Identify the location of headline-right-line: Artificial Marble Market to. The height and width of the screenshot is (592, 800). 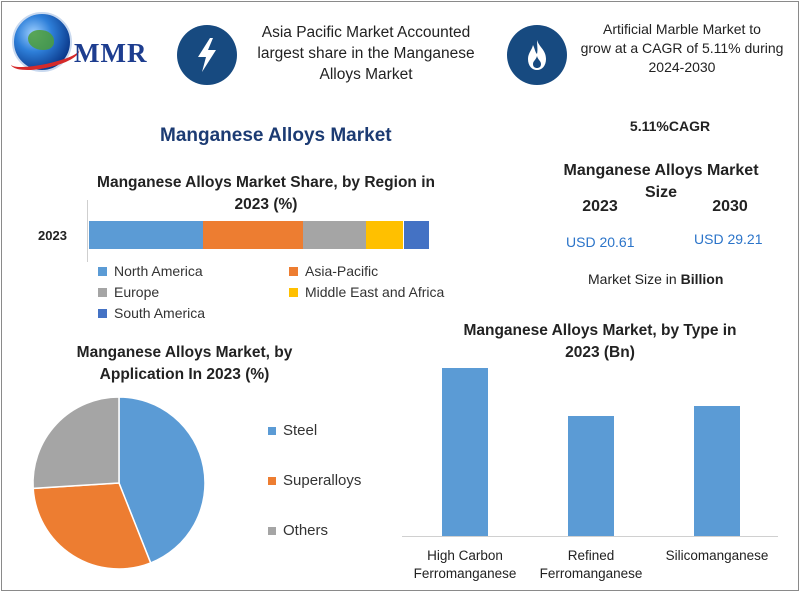
(682, 29).